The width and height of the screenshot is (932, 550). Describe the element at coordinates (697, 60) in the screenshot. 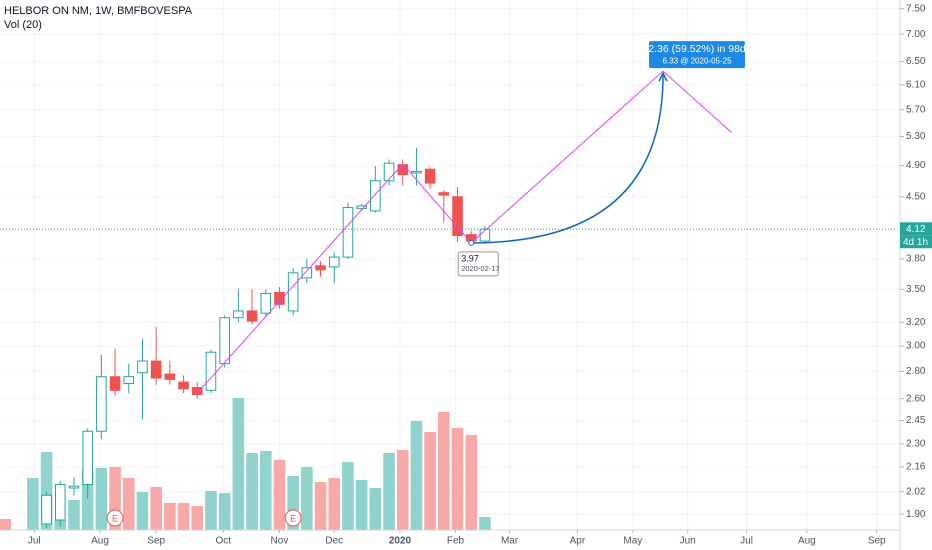

I see `projection-sublabel: 6.33 @ 2020-05-25` at that location.